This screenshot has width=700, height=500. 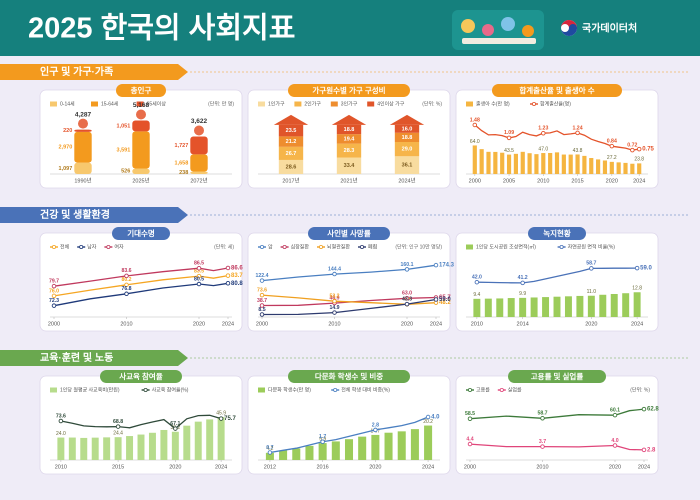 What do you see at coordinates (577, 181) in the screenshot?
I see `x-tick-label: 2015` at bounding box center [577, 181].